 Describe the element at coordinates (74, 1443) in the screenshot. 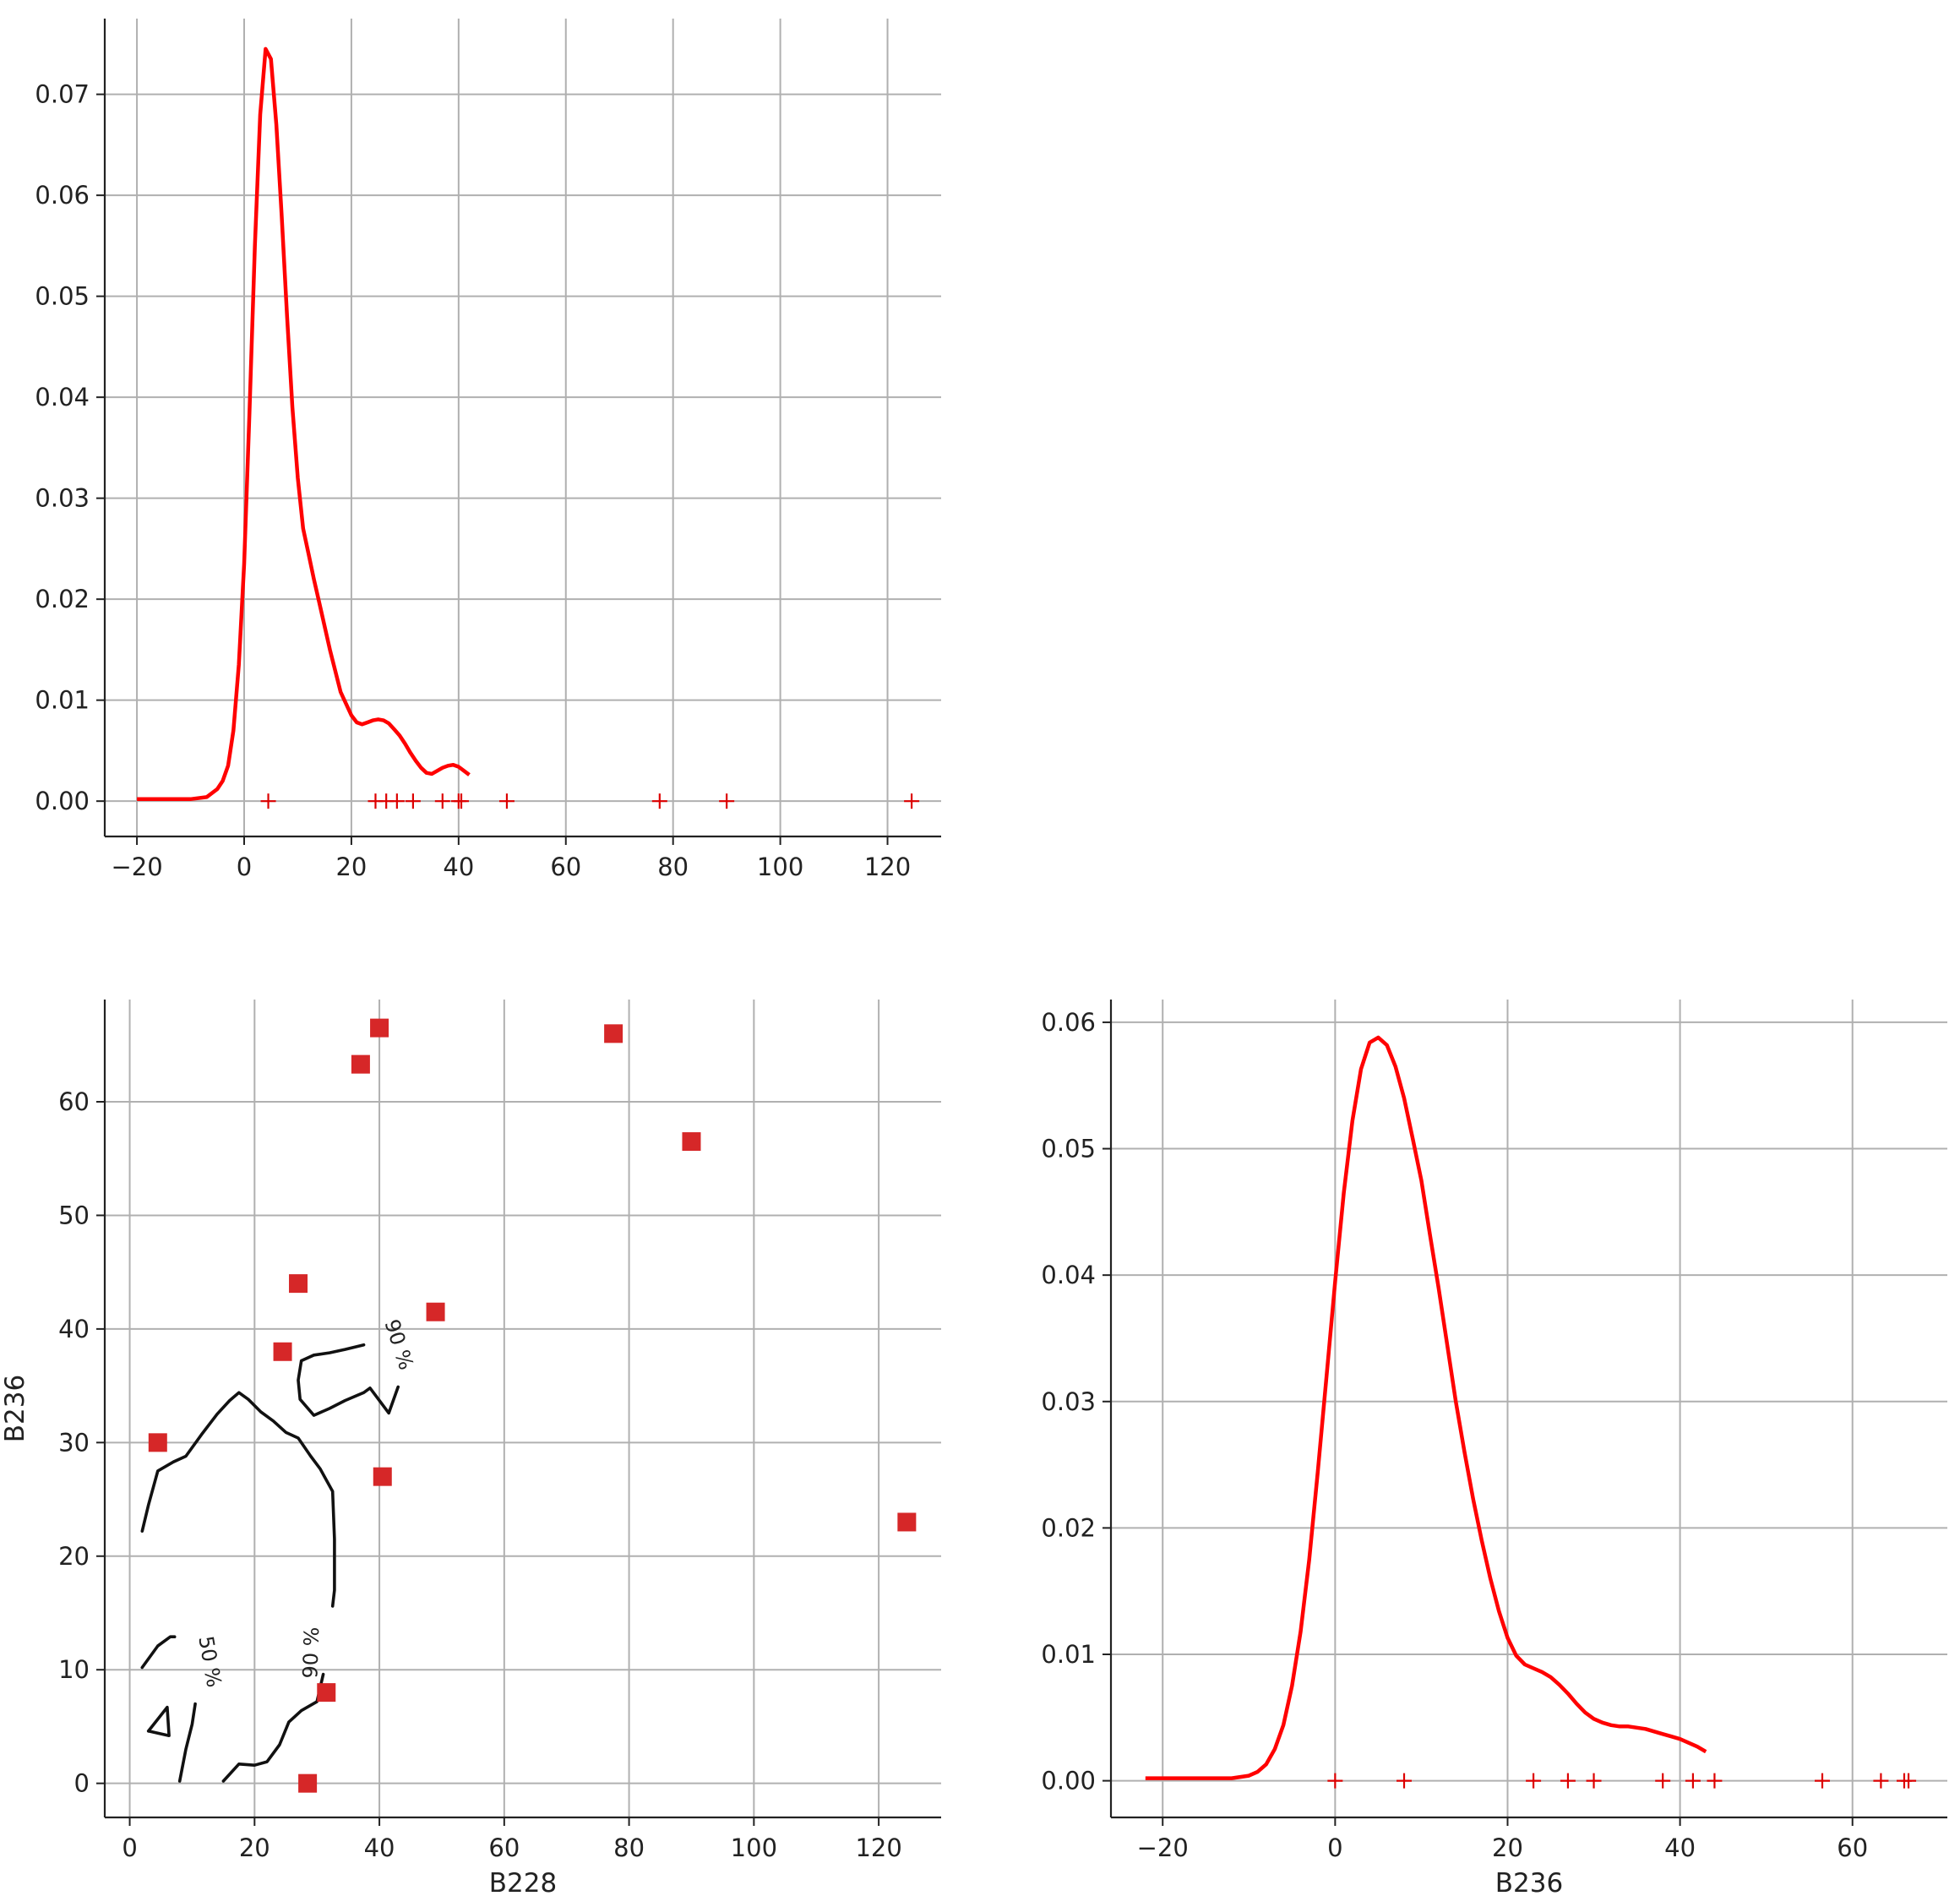

I see `y-tick-label: 30` at that location.